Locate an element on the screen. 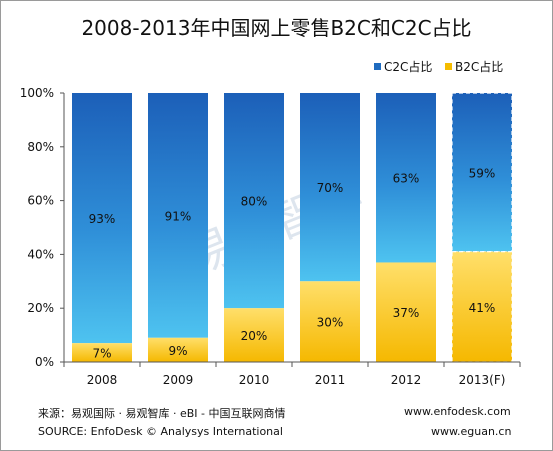 The image size is (553, 451). legend-label: B2C占比 is located at coordinates (479, 66).